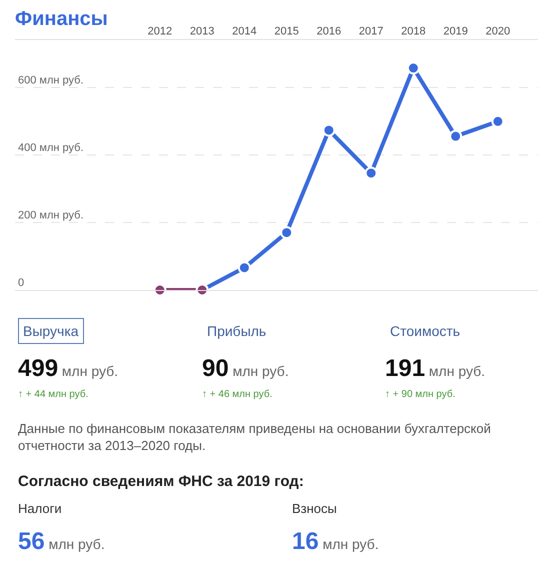 This screenshot has width=553, height=574. Describe the element at coordinates (314, 508) in the screenshot. I see `text: Взносы` at that location.